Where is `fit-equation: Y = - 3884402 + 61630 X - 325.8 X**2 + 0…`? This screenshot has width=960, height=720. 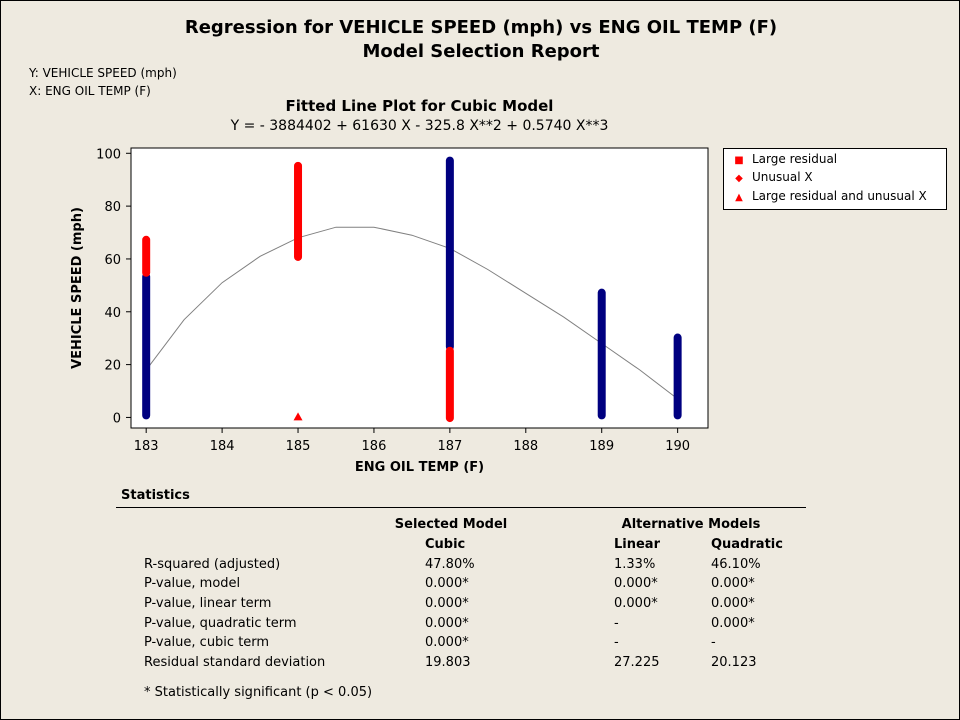
fit-equation: Y = - 3884402 + 61630 X - 325.8 X**2 + 0… is located at coordinates (419, 126).